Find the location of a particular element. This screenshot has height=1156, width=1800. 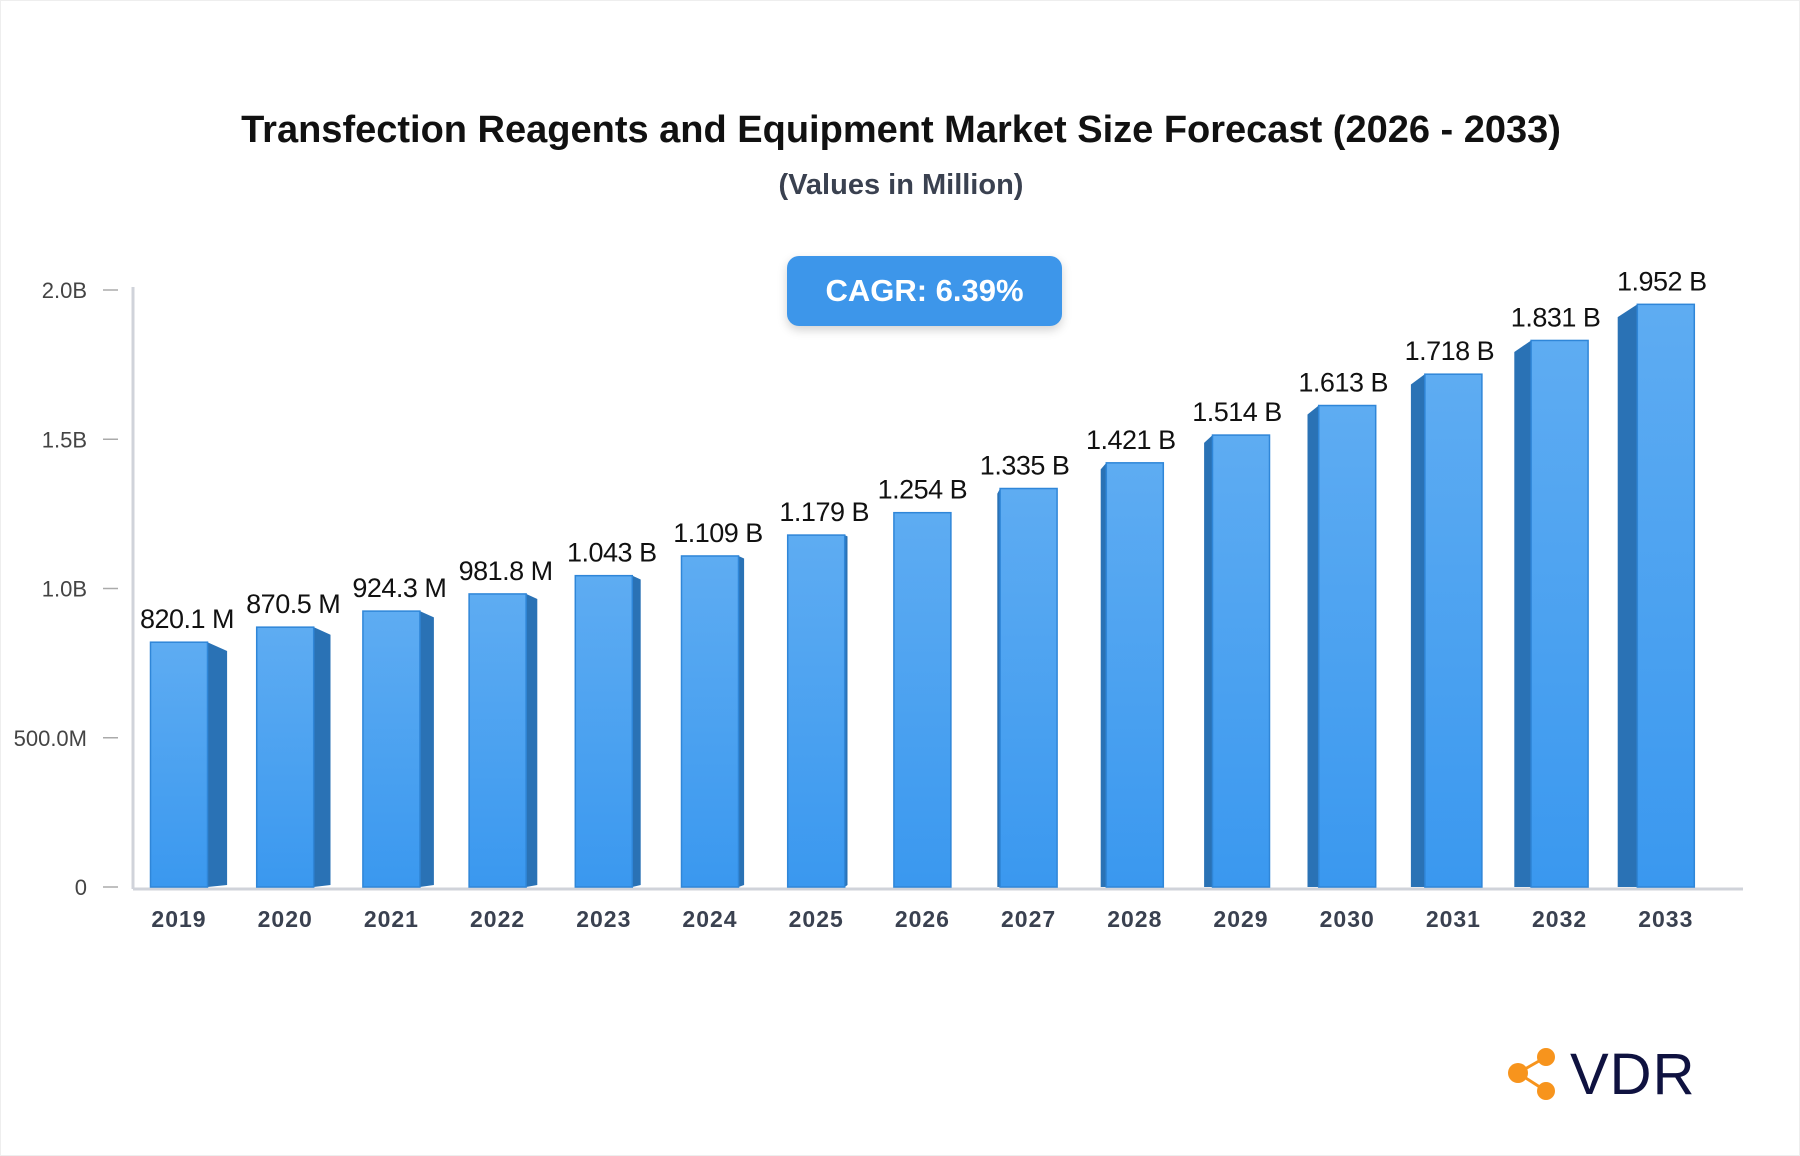

x-tick-label: 2026 is located at coordinates (922, 919).